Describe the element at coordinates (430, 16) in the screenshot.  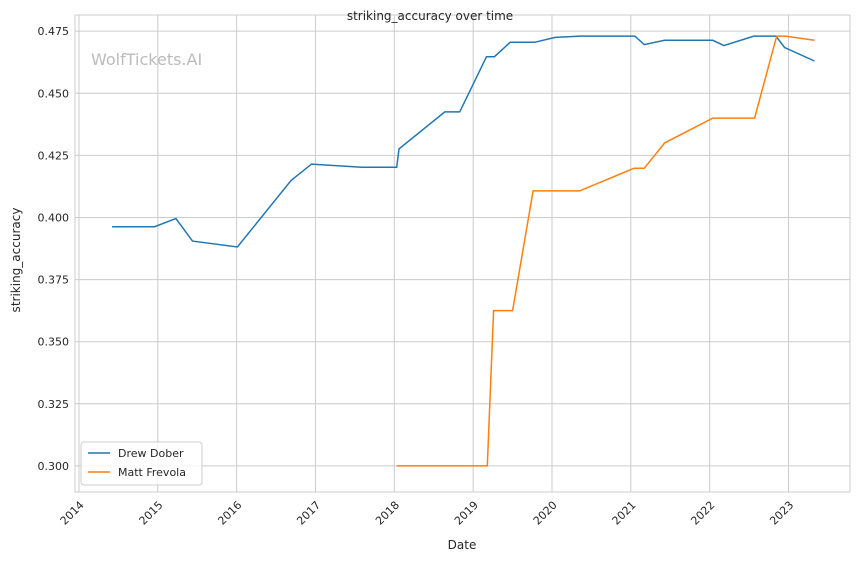
I see `chart-title: striking_accuracy over time` at that location.